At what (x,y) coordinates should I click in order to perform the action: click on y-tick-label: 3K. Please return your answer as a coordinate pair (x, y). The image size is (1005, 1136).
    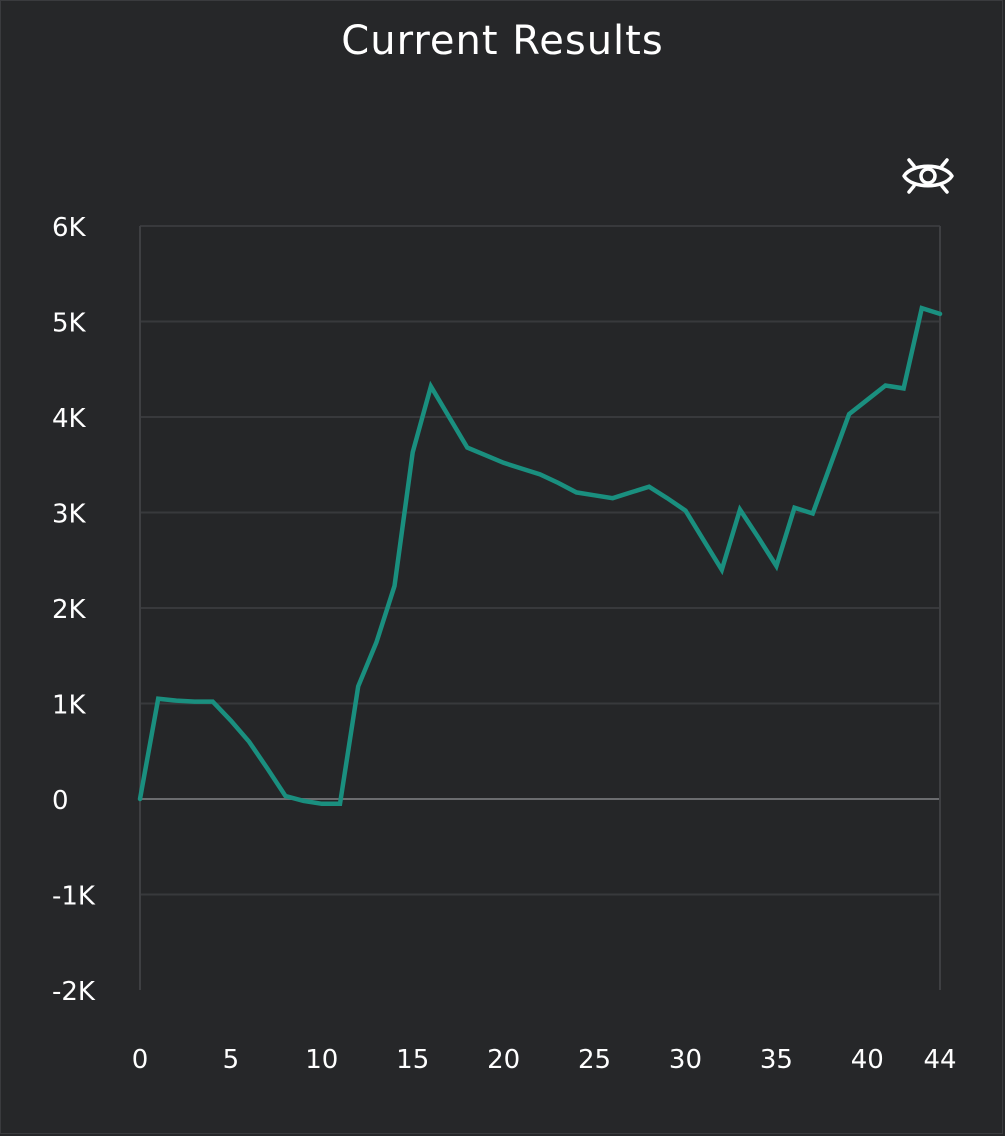
    Looking at the image, I should click on (69, 515).